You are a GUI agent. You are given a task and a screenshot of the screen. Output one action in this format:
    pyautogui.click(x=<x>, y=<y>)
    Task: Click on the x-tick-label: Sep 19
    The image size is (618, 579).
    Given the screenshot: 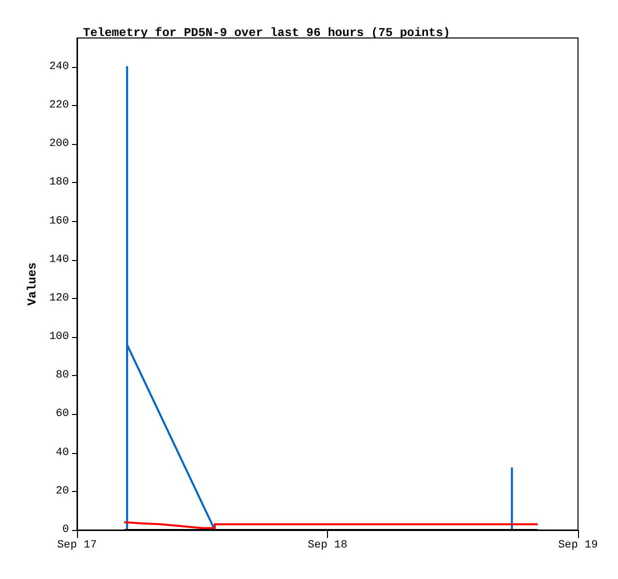 What is the action you would take?
    pyautogui.click(x=578, y=546)
    